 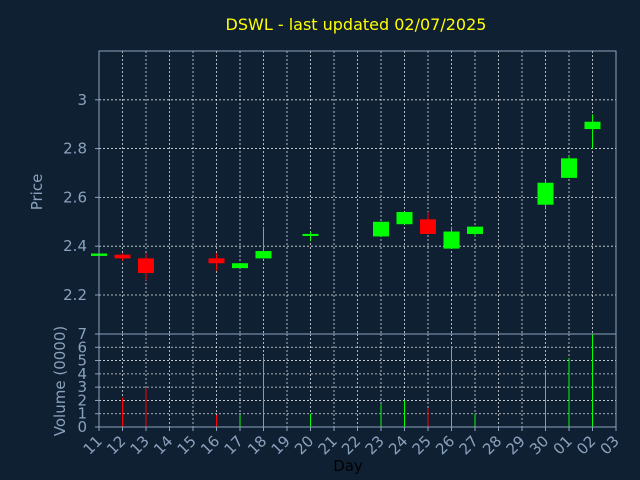 I want to click on day-tick-label: 12, so click(x=116, y=445).